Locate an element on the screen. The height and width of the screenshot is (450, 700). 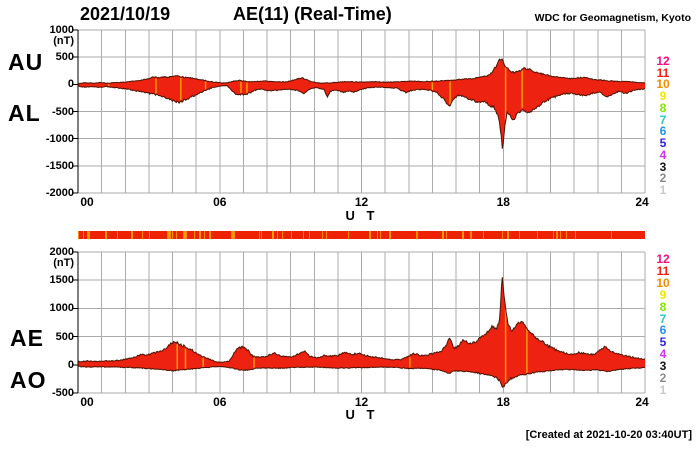
y-tick-label: -1500 is located at coordinates (59, 165).